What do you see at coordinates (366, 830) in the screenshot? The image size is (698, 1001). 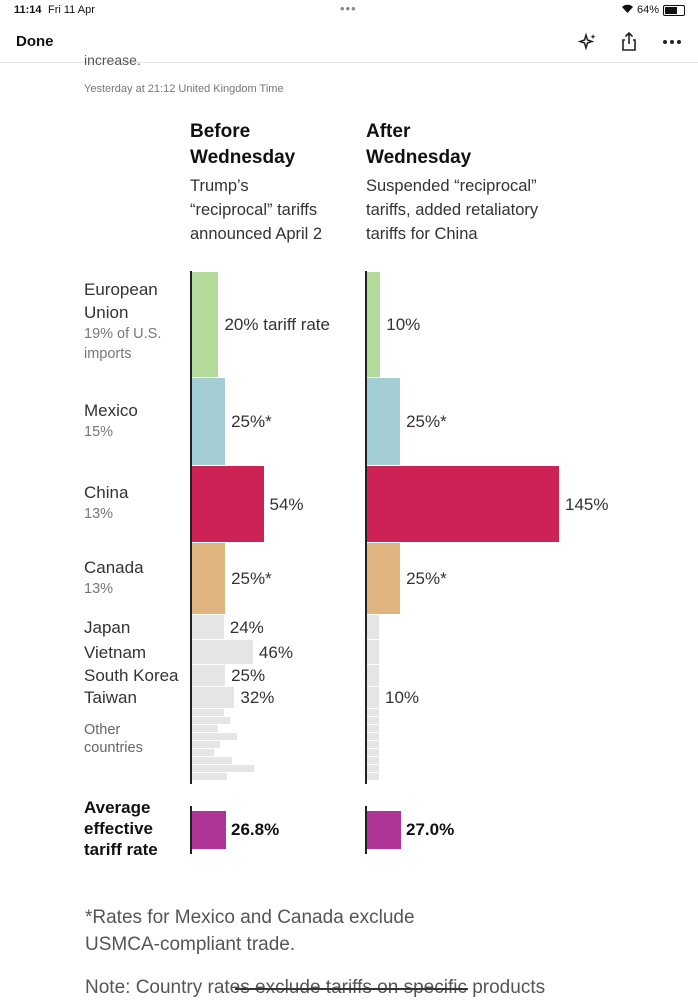 I see `average-after-axis` at bounding box center [366, 830].